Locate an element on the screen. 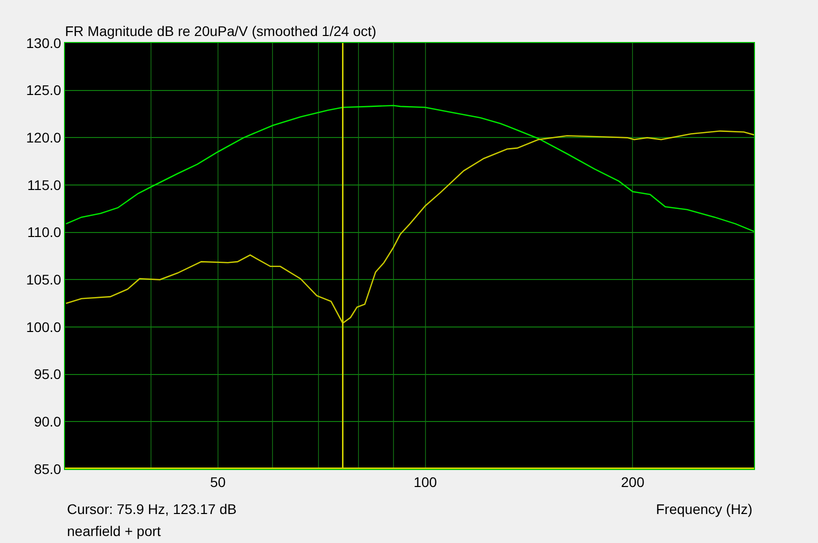 The width and height of the screenshot is (818, 543). text: nearfield + port is located at coordinates (114, 531).